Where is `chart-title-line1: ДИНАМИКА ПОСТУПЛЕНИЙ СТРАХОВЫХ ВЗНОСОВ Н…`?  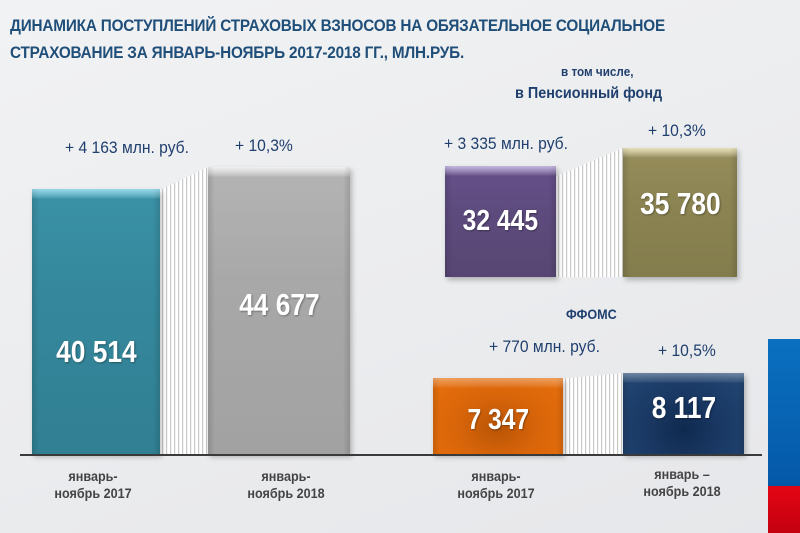 chart-title-line1: ДИНАМИКА ПОСТУПЛЕНИЙ СТРАХОВЫХ ВЗНОСОВ Н… is located at coordinates (338, 25).